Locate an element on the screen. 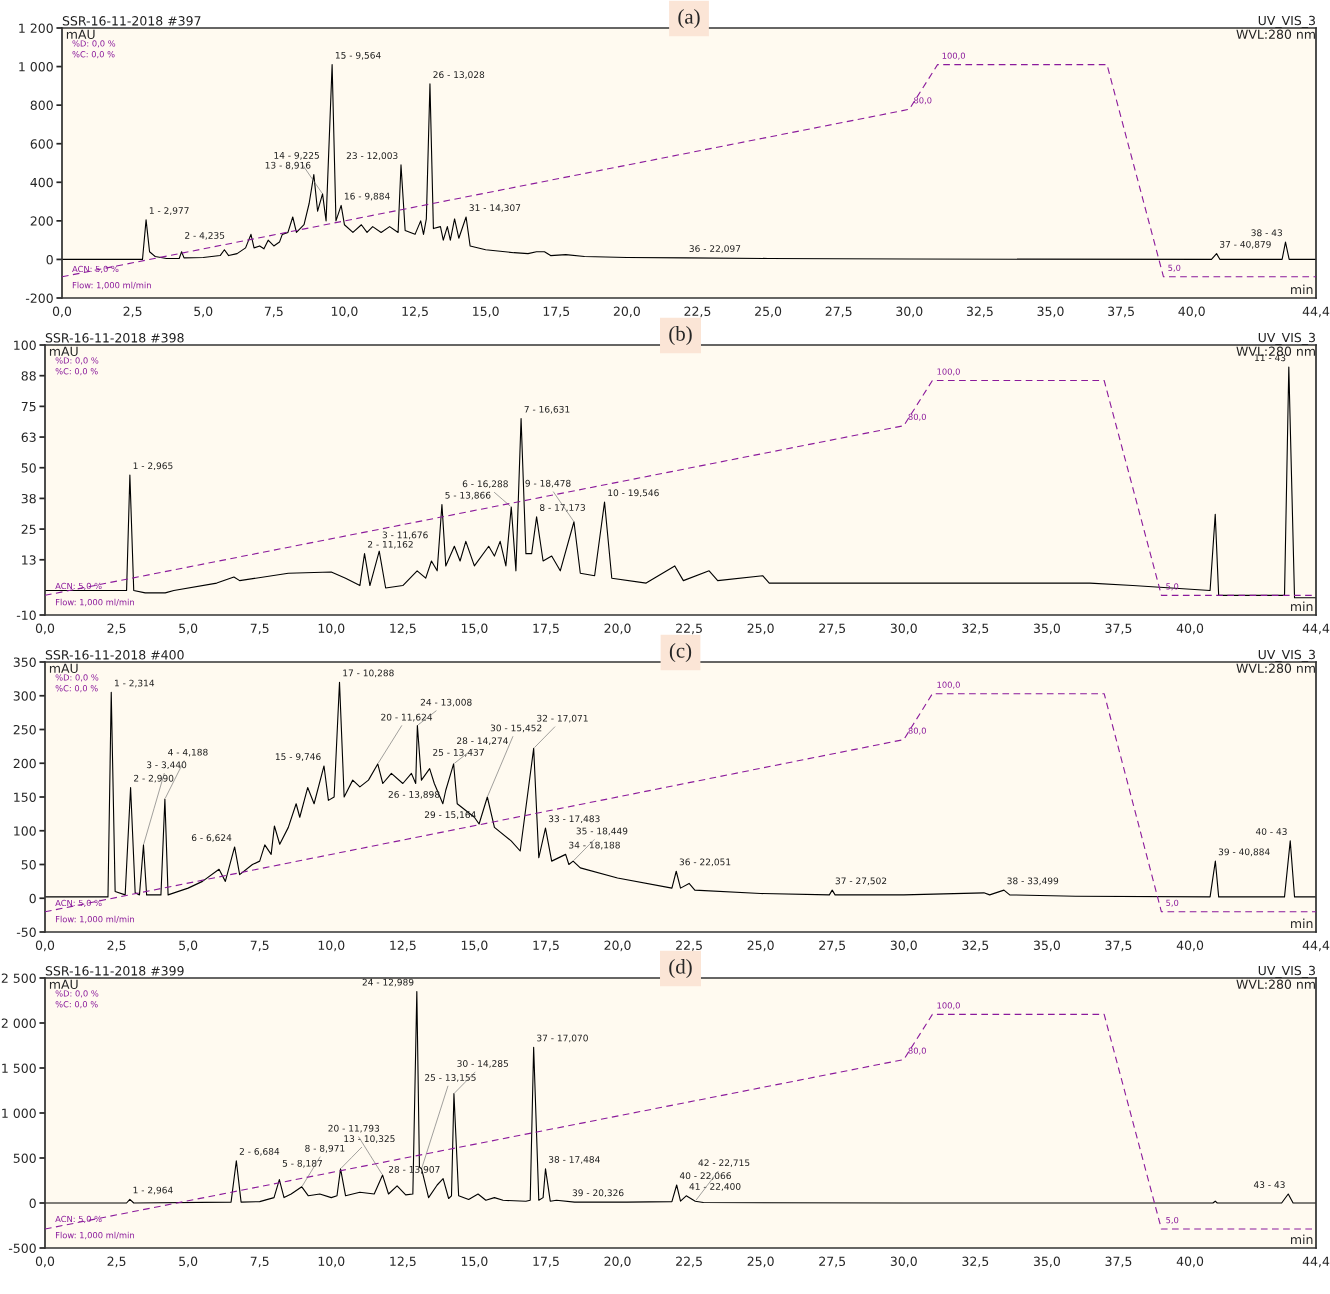  annotation: 17 - 10,288 is located at coordinates (368, 673).